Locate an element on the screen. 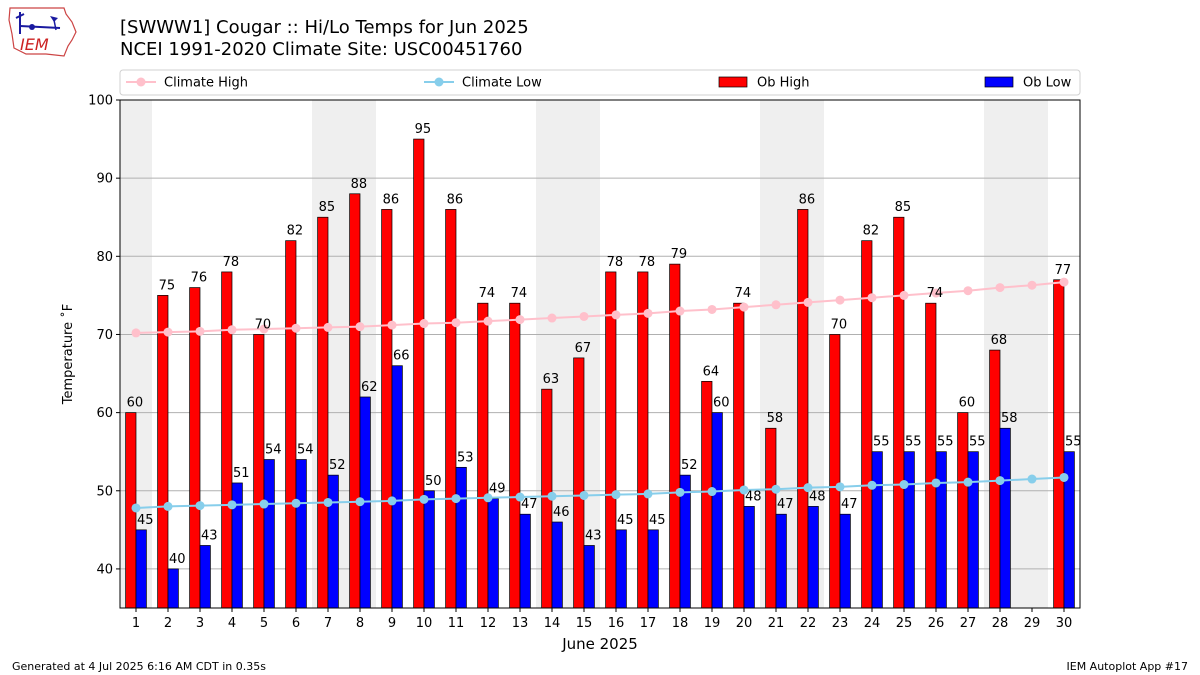  ob-high-label: 79 is located at coordinates (679, 254).